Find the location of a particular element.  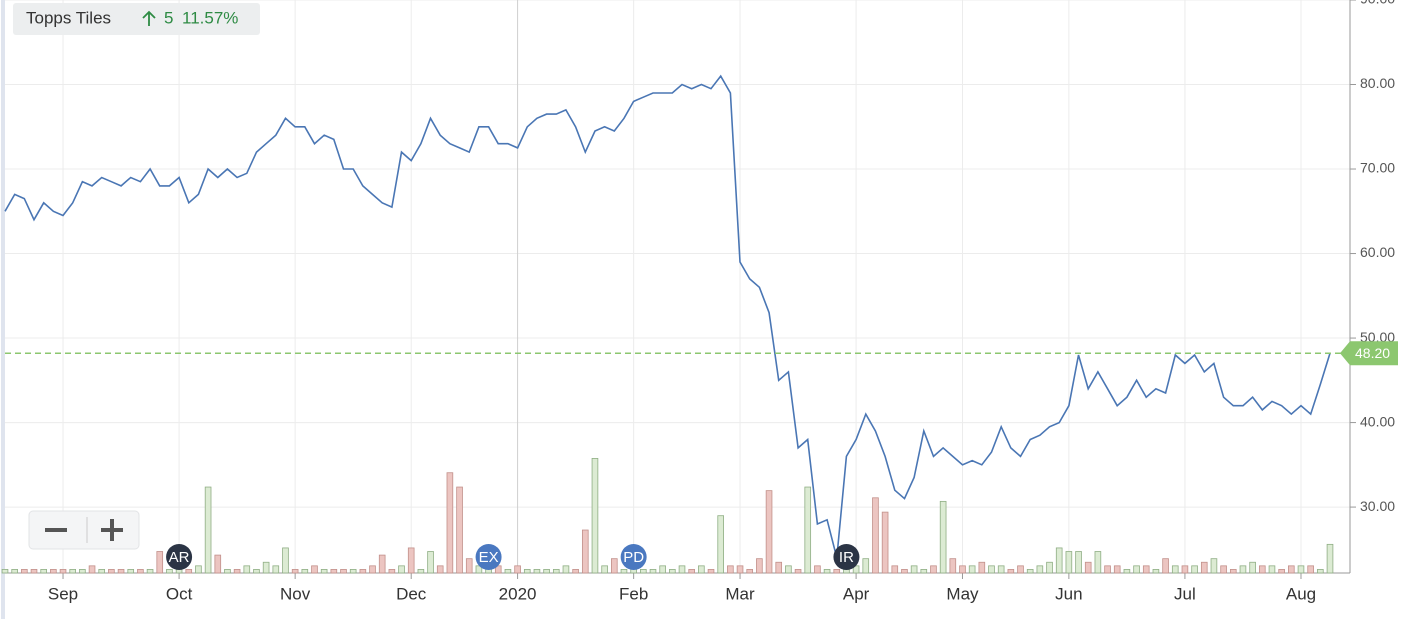

header-bg is located at coordinates (136, 19).